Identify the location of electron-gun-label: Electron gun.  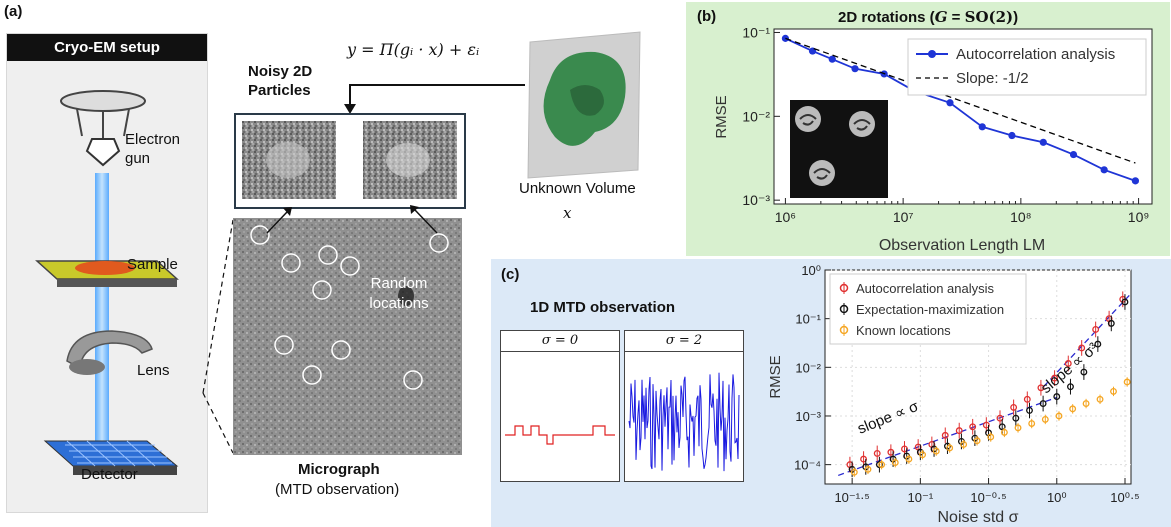
(153, 149).